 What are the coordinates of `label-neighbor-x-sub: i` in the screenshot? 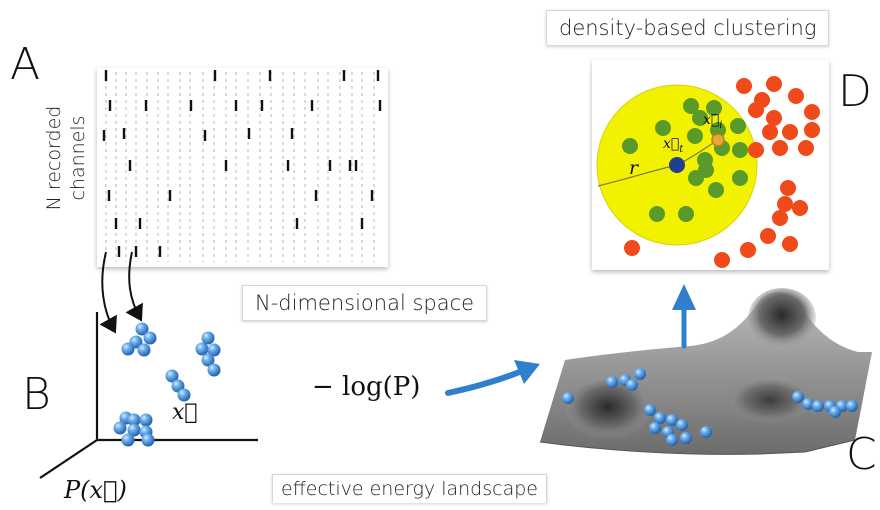 It's located at (721, 125).